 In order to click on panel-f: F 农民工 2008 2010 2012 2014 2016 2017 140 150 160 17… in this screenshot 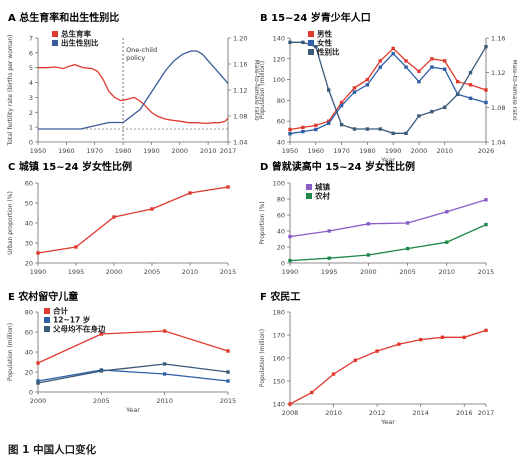, I will do `click(376, 358)`.